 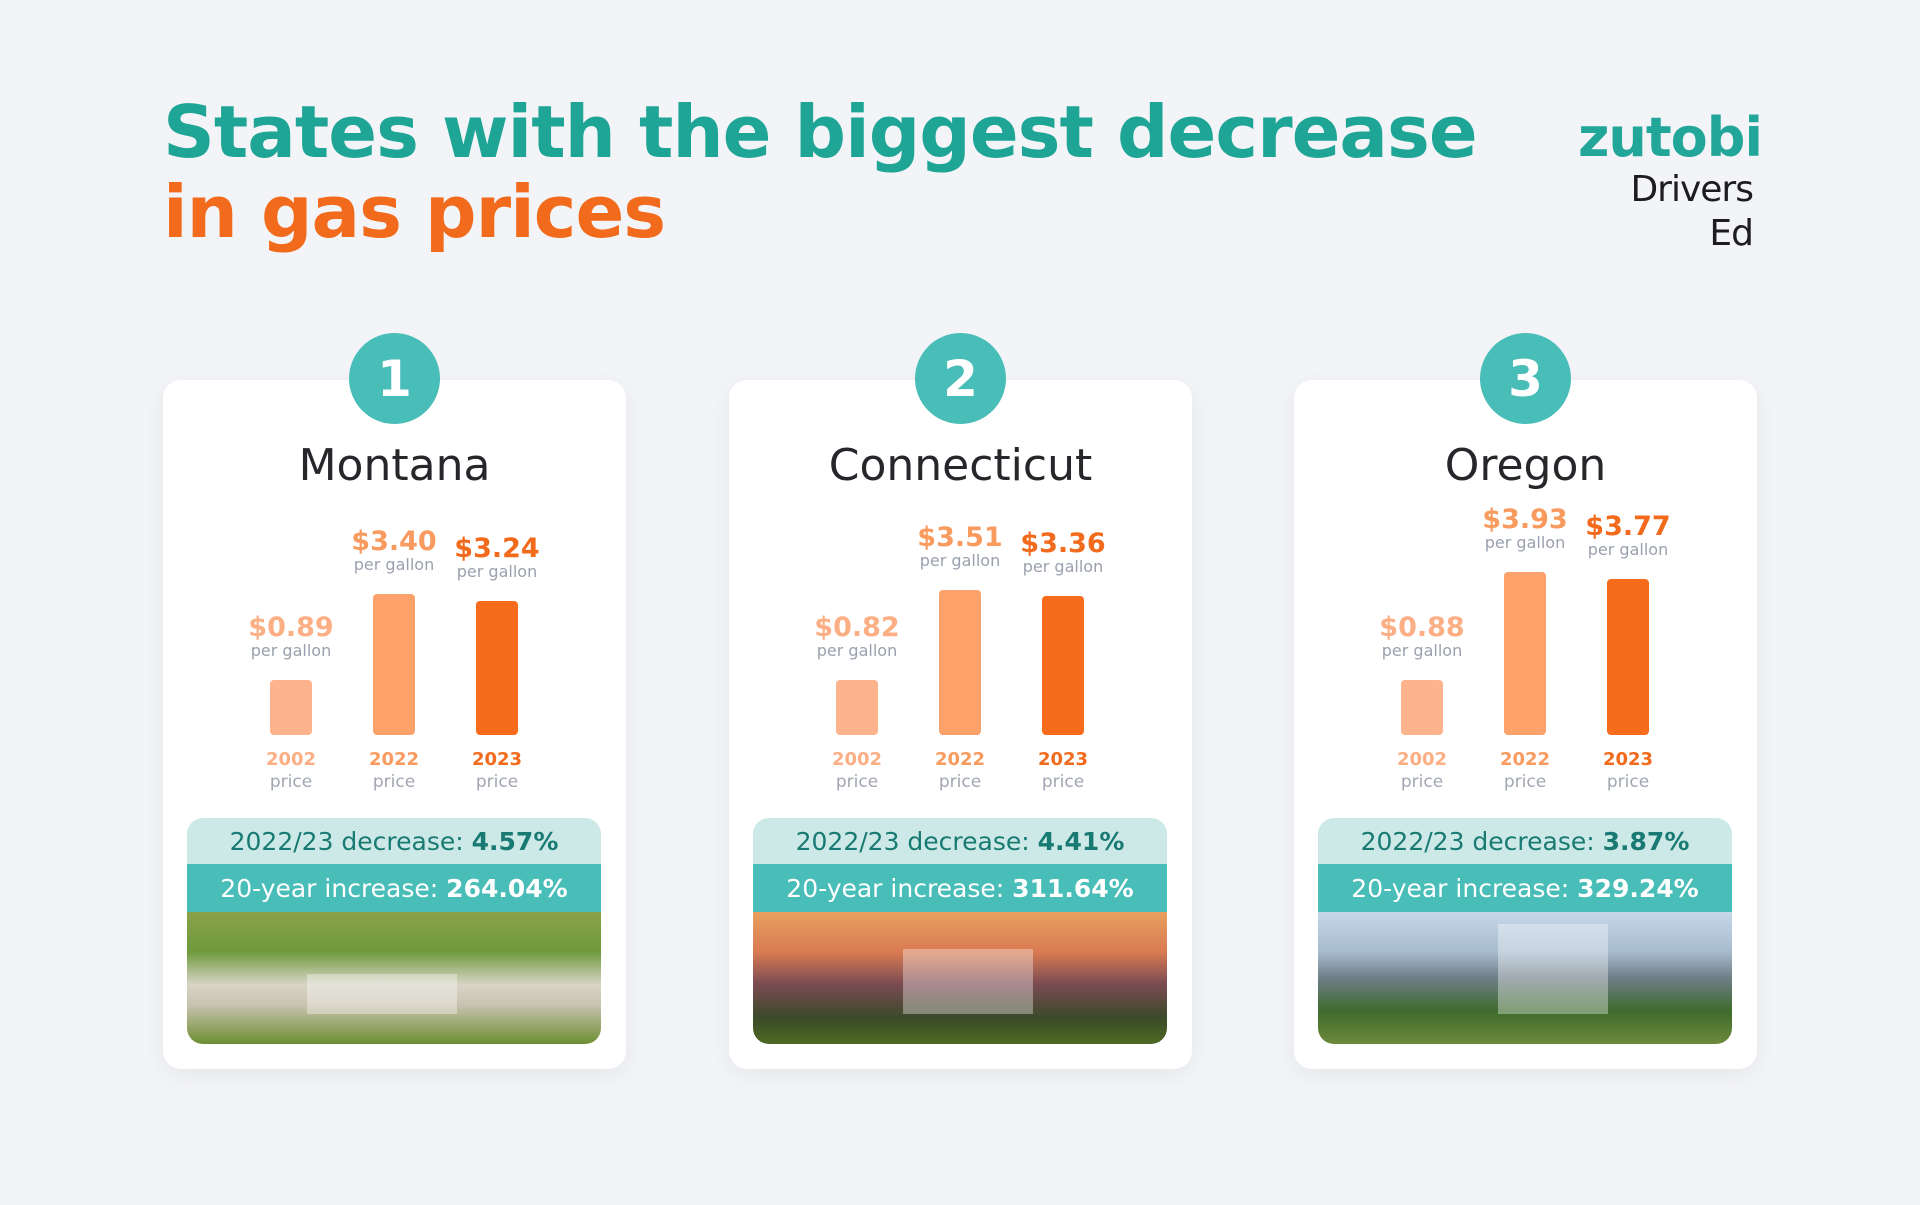 What do you see at coordinates (291, 627) in the screenshot?
I see `price-value: $0.89` at bounding box center [291, 627].